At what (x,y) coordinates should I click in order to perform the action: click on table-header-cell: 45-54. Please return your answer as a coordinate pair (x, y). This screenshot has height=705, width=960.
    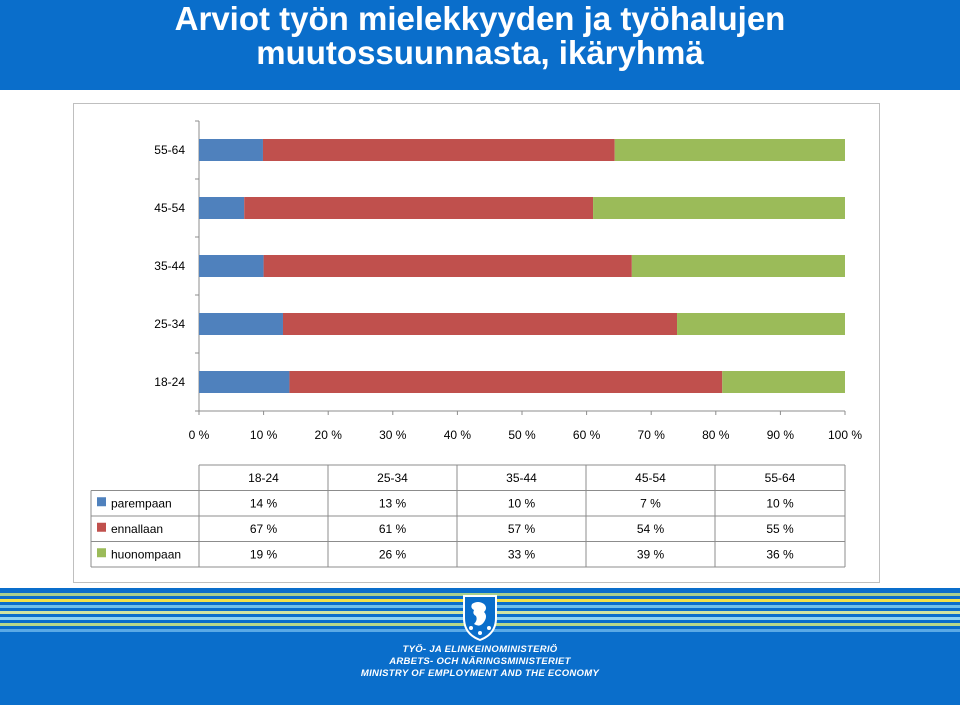
    Looking at the image, I should click on (650, 478).